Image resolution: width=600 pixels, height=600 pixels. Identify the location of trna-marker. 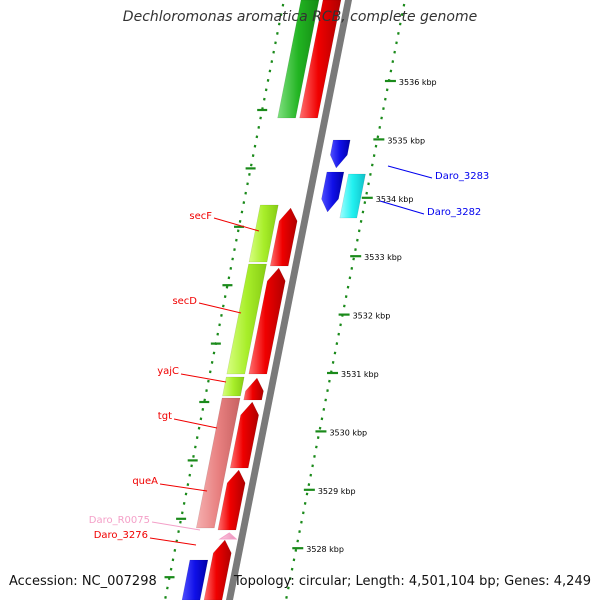
(228, 536).